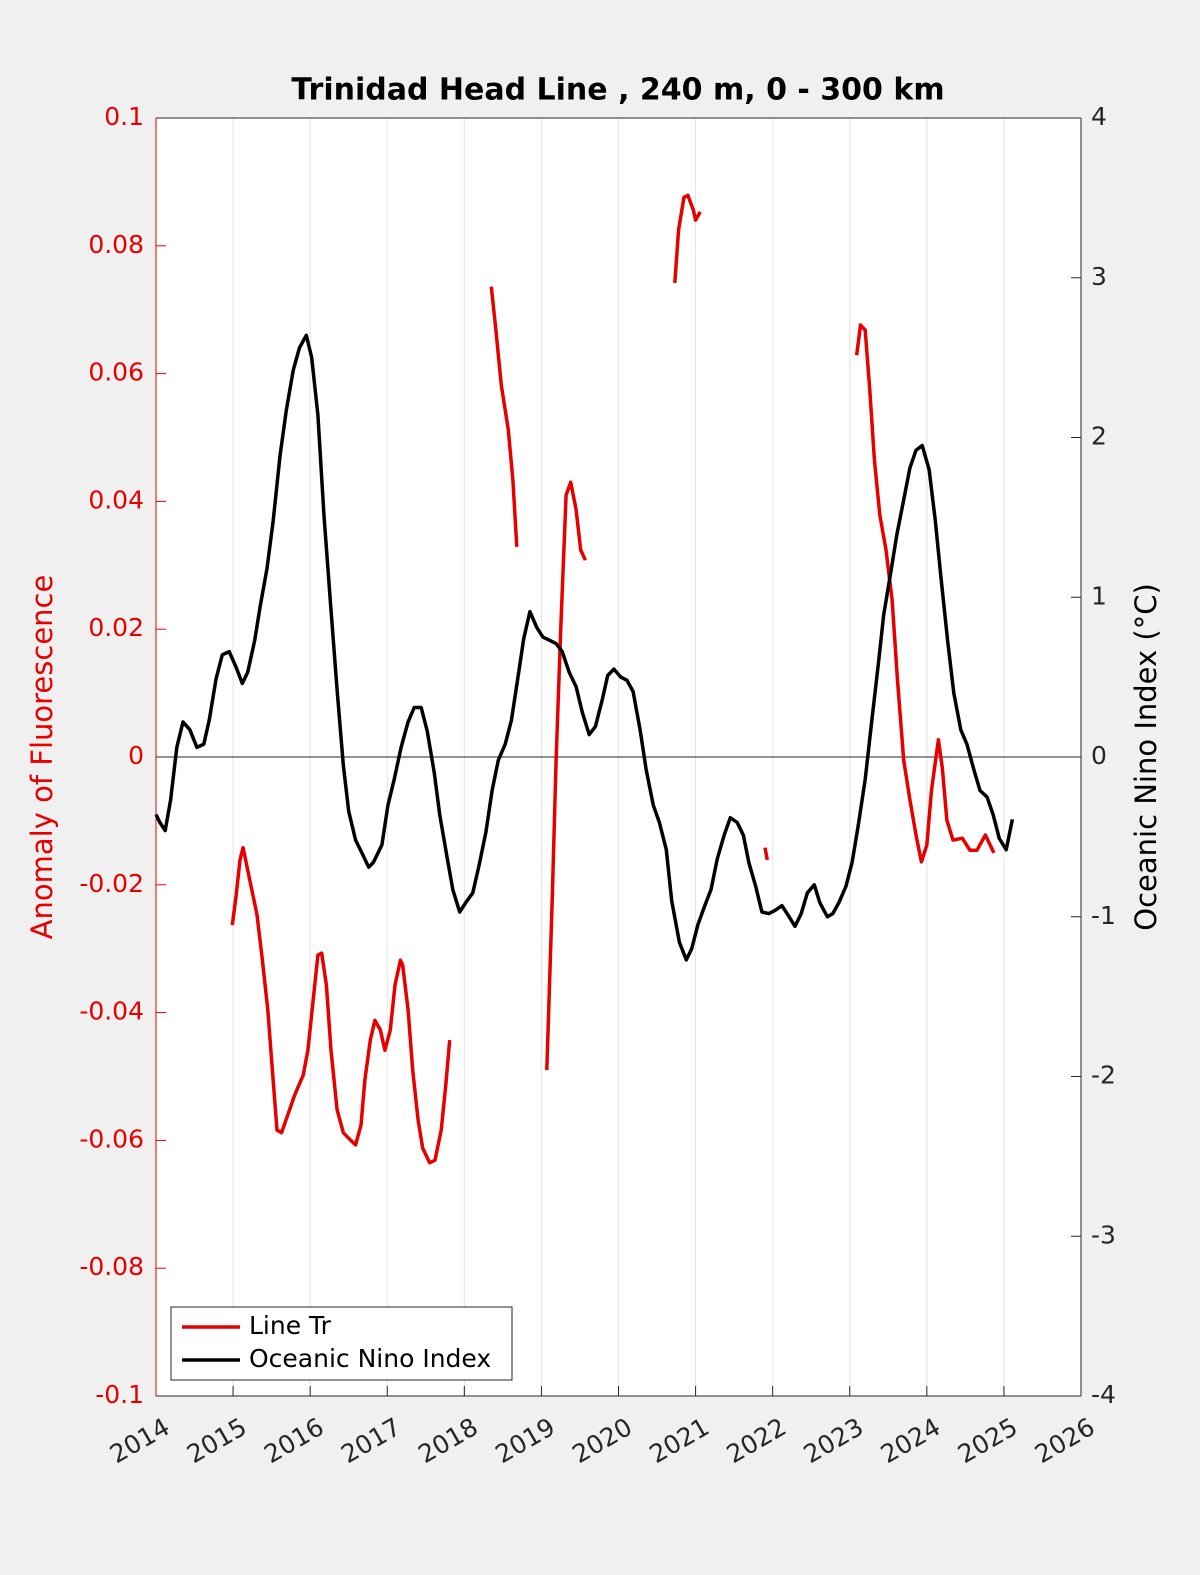 This screenshot has height=1575, width=1200. Describe the element at coordinates (911, 1440) in the screenshot. I see `x-tick-label: 2024` at that location.